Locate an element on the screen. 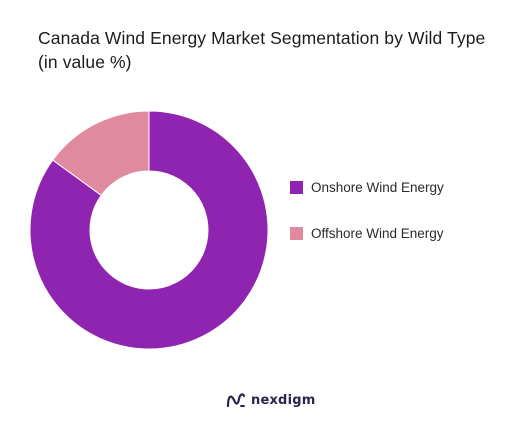 Image resolution: width=524 pixels, height=434 pixels. legend-item-offshore: Offshore Wind Energy is located at coordinates (367, 233).